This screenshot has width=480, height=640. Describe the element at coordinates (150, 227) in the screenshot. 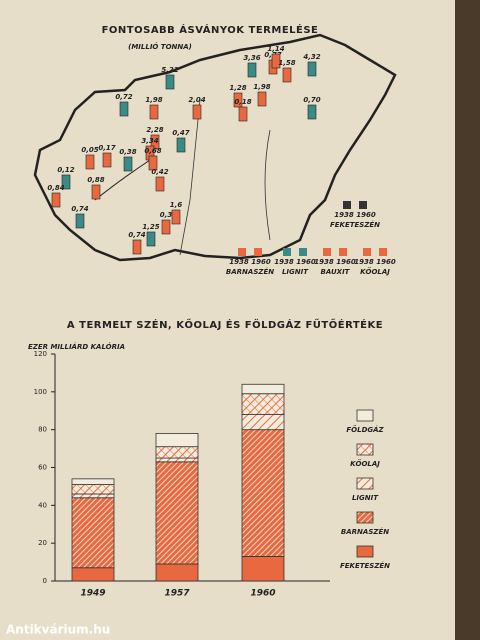

I see `map-label: 1,25` at that location.